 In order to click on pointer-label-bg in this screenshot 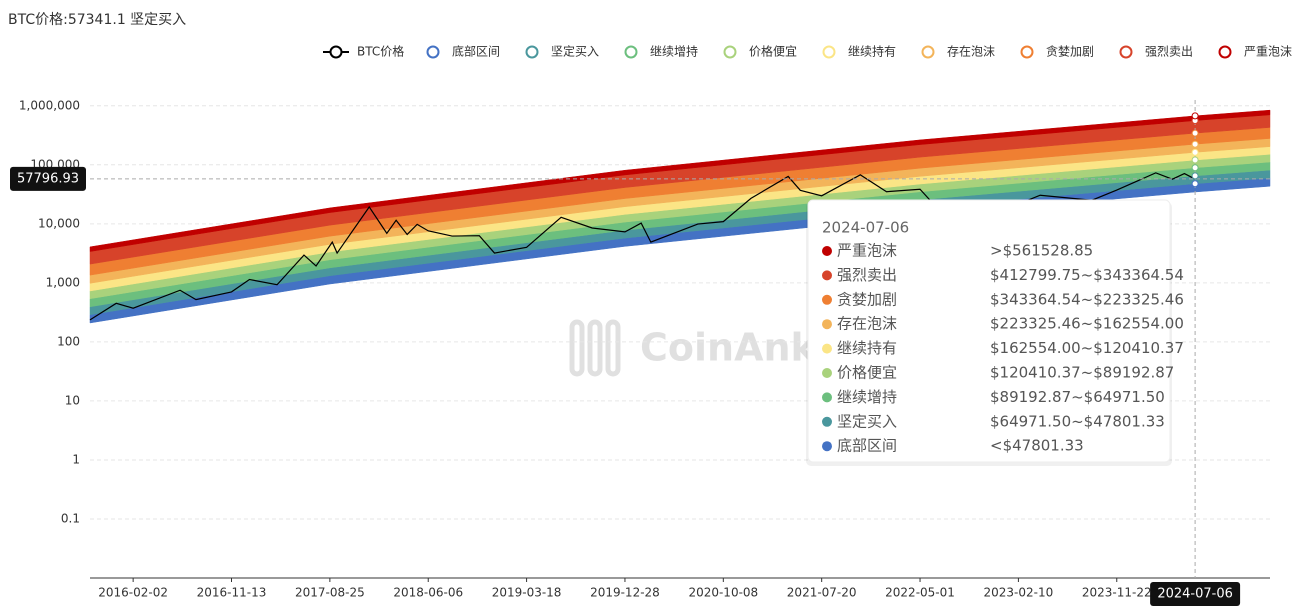, I will do `click(48, 178)`.